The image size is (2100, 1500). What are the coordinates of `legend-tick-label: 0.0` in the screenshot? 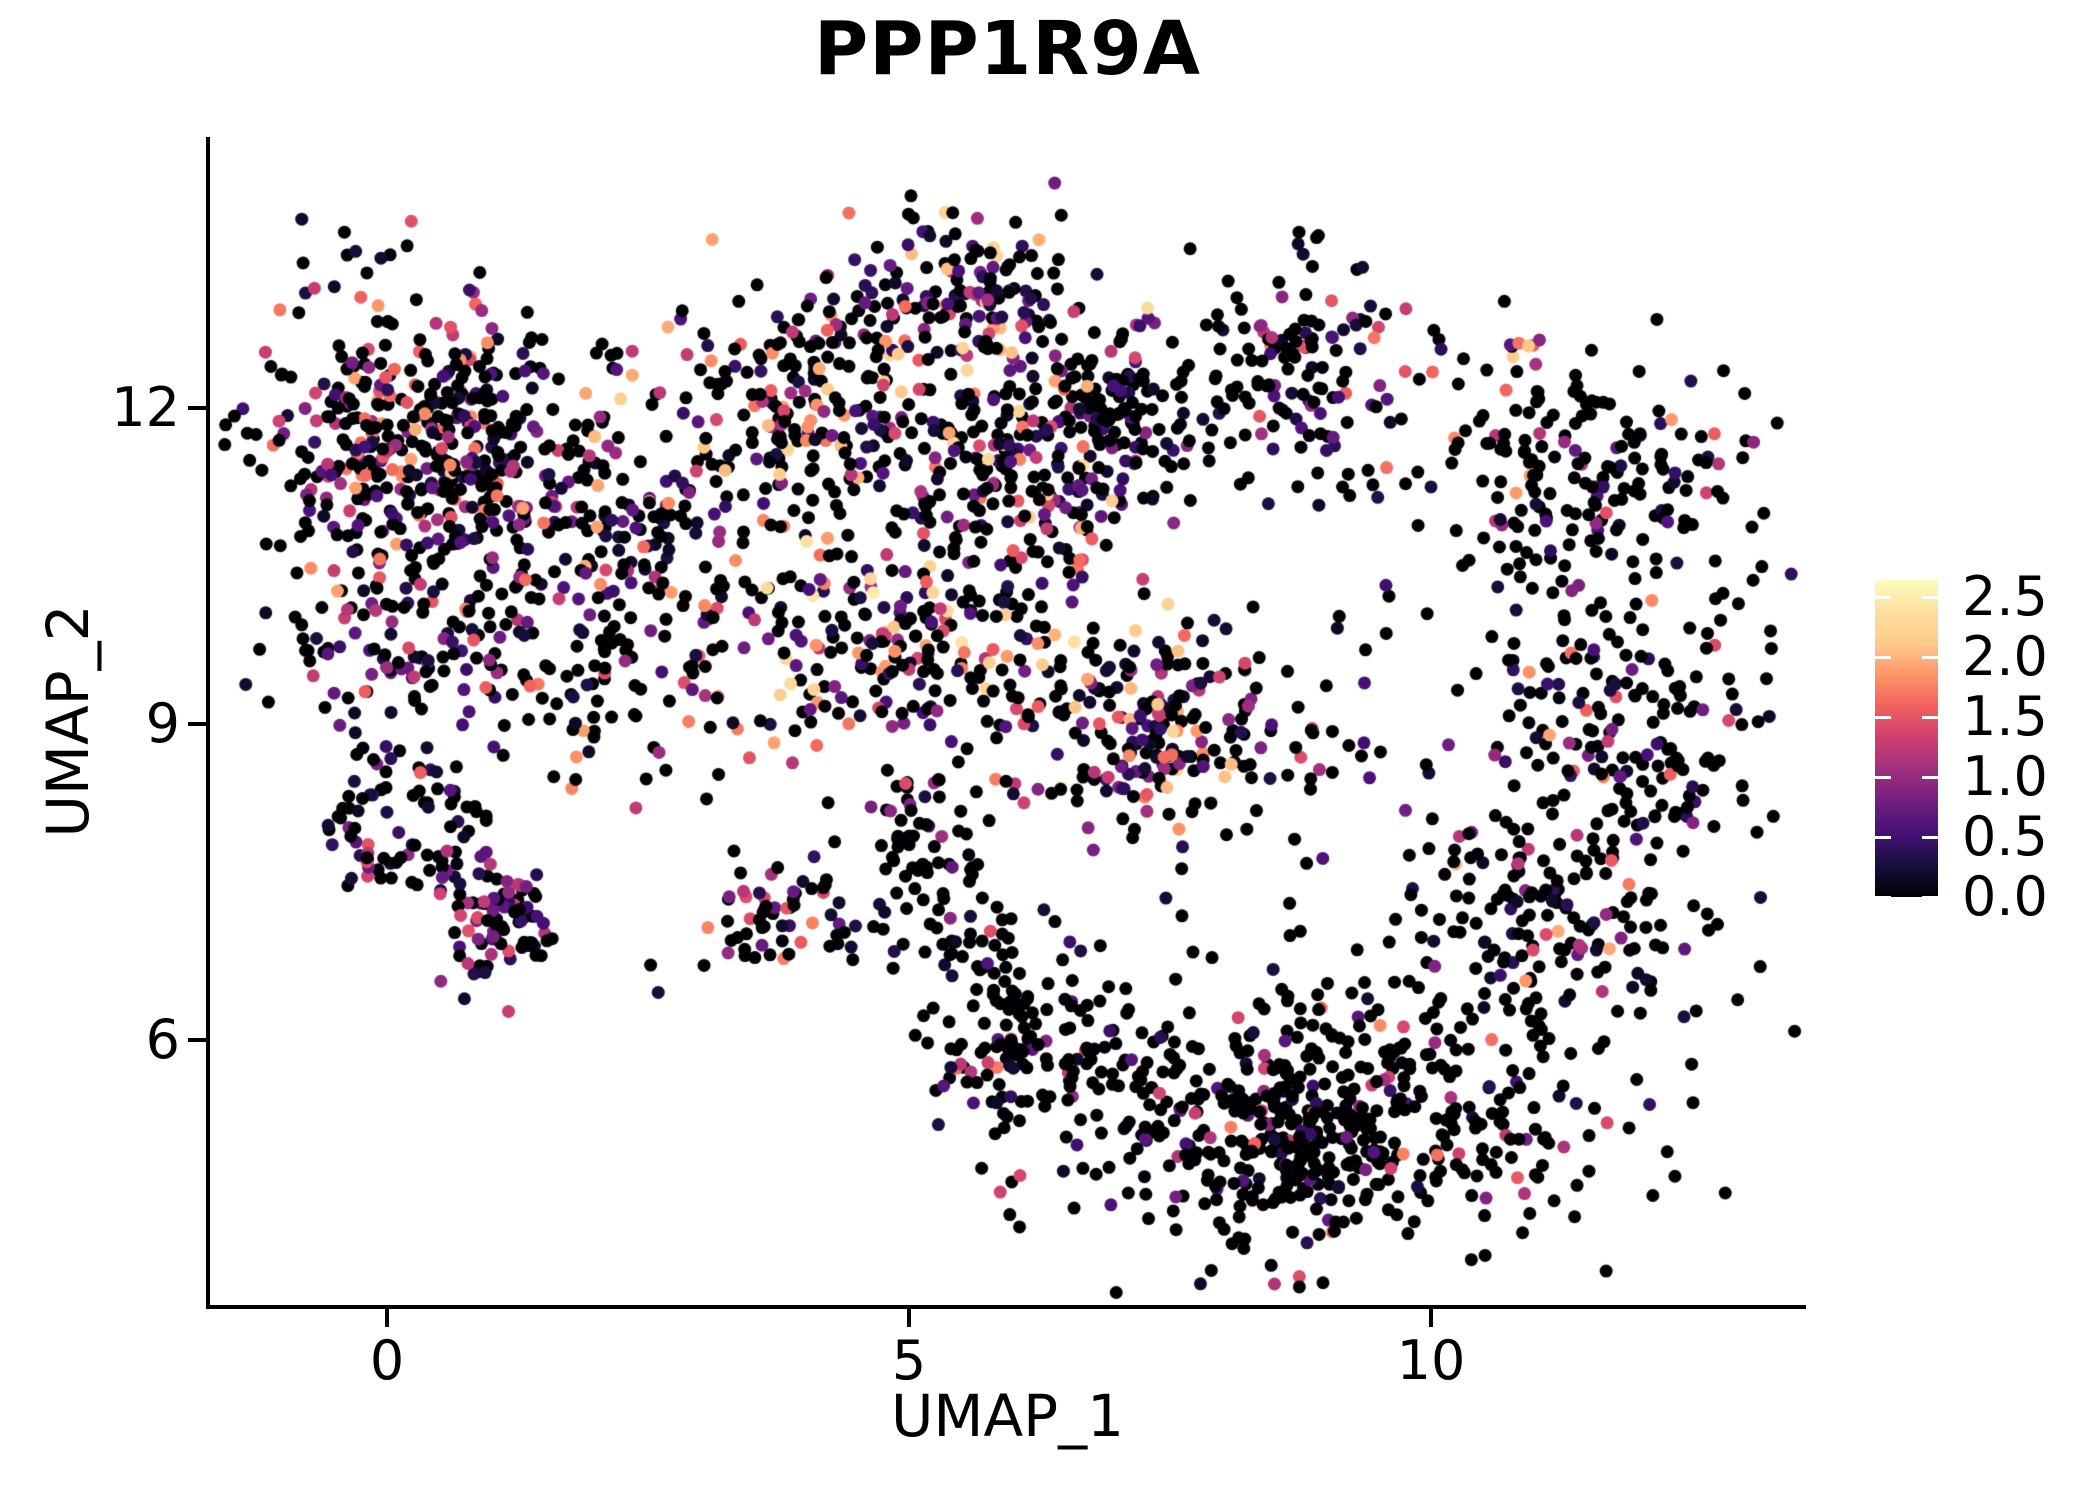 It's located at (2005, 896).